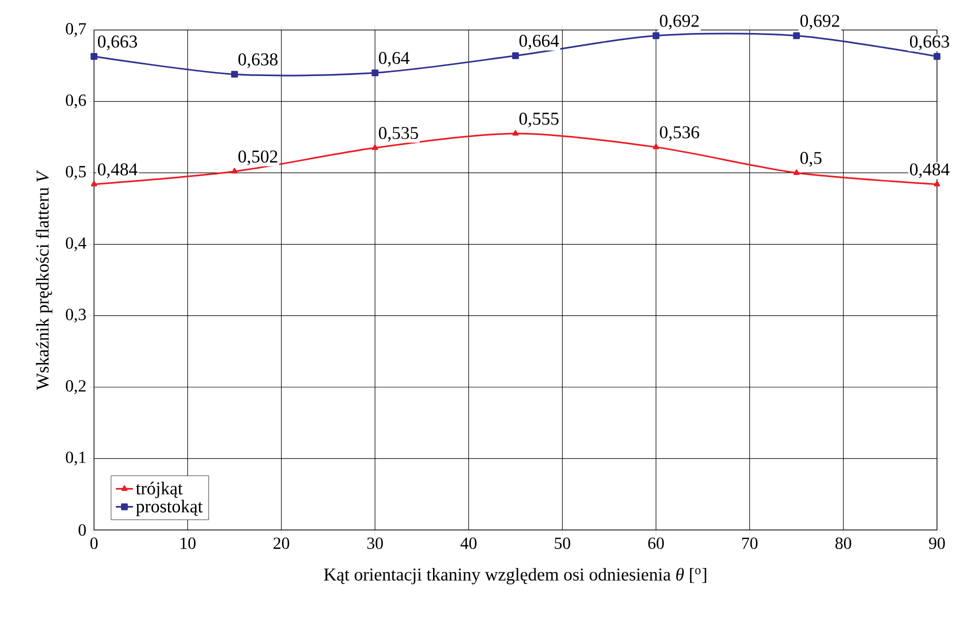 This screenshot has height=618, width=958. Describe the element at coordinates (76, 101) in the screenshot. I see `y-tick-label: 0,6` at that location.